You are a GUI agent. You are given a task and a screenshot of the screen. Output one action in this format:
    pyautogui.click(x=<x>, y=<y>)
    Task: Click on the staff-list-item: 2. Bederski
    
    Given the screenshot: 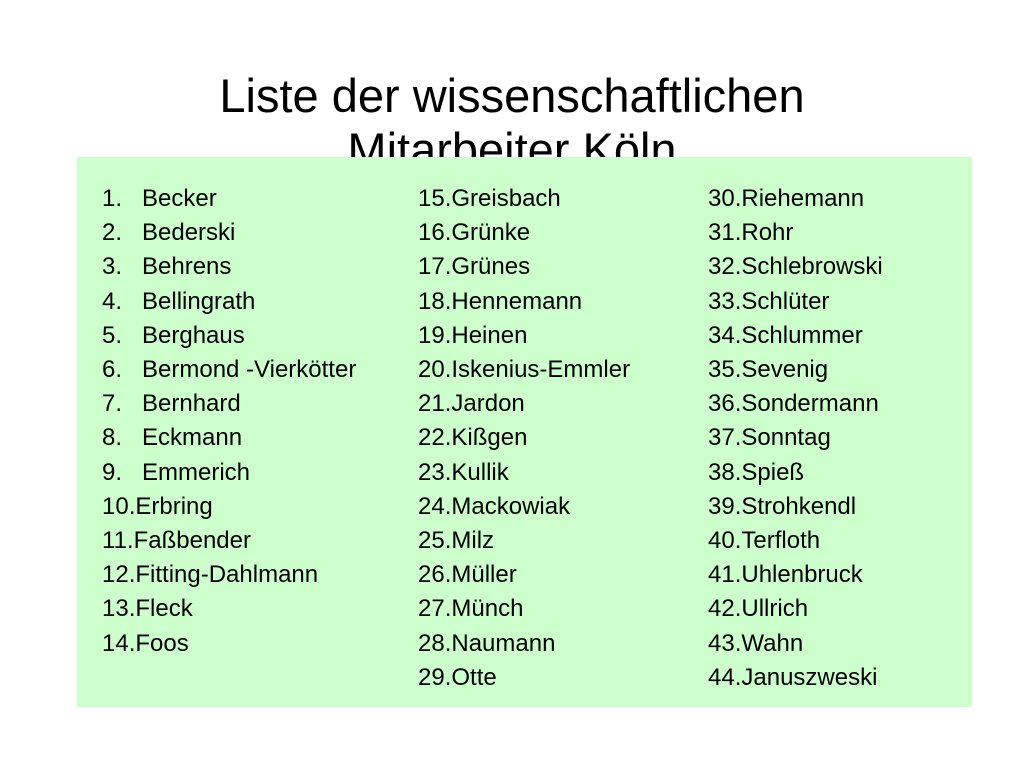 What is the action you would take?
    pyautogui.click(x=229, y=233)
    